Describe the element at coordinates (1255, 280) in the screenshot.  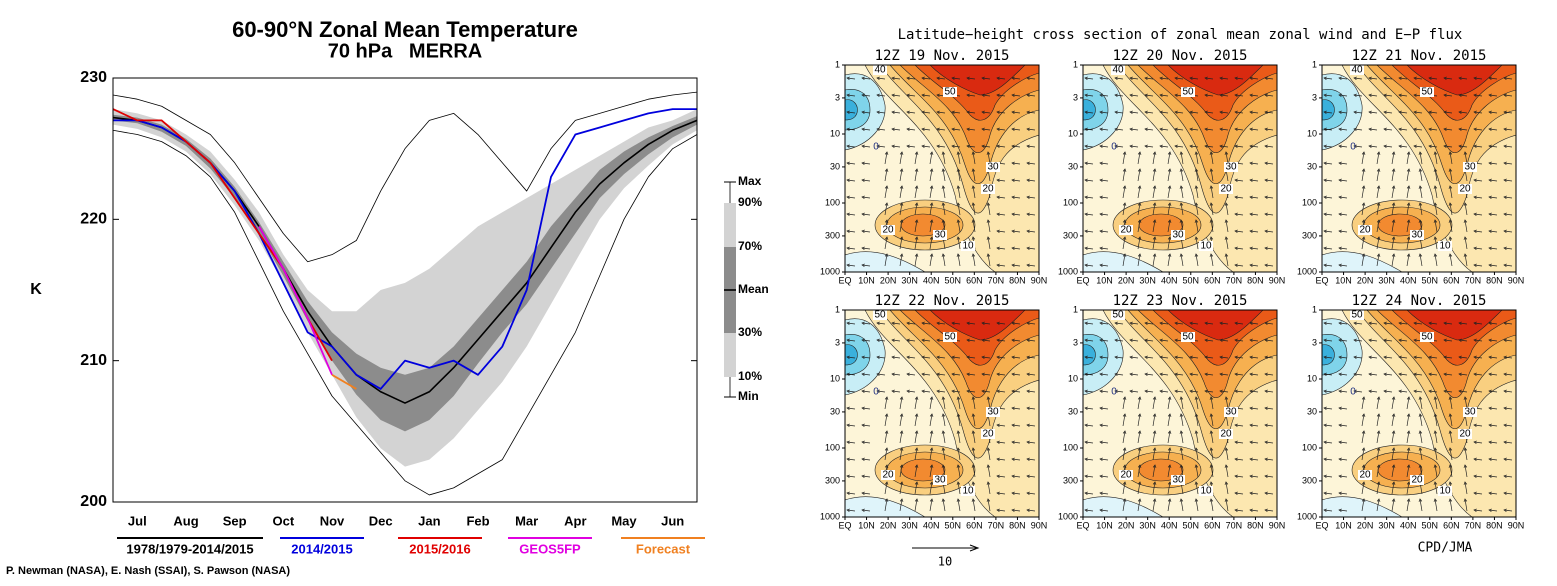
I see `x-tick-label: 80N` at that location.